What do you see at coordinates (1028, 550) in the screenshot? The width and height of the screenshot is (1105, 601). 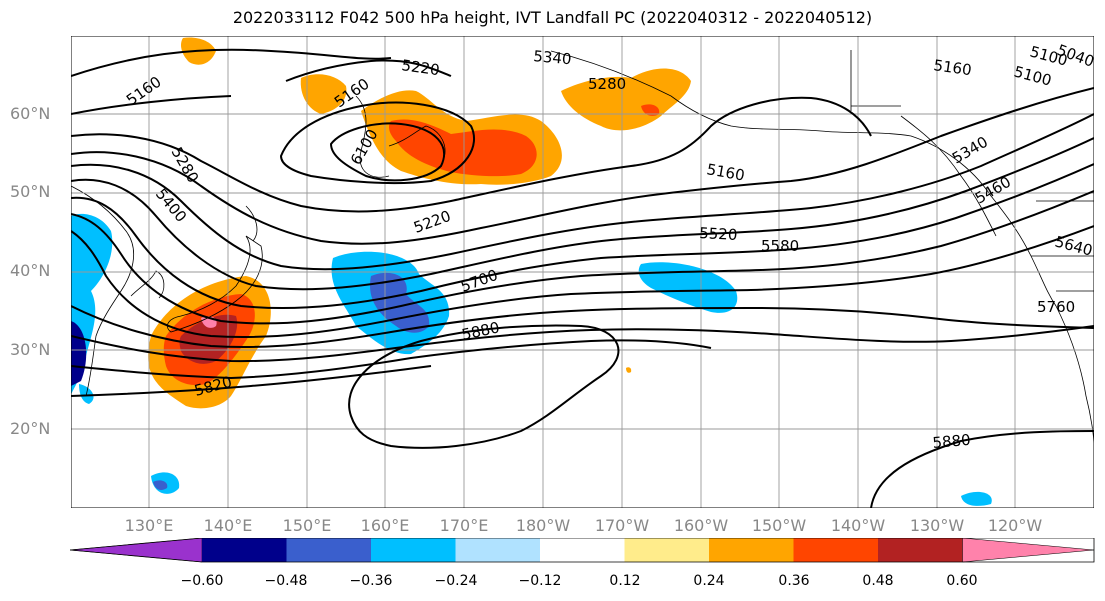 I see `colorbar-extend-right` at bounding box center [1028, 550].